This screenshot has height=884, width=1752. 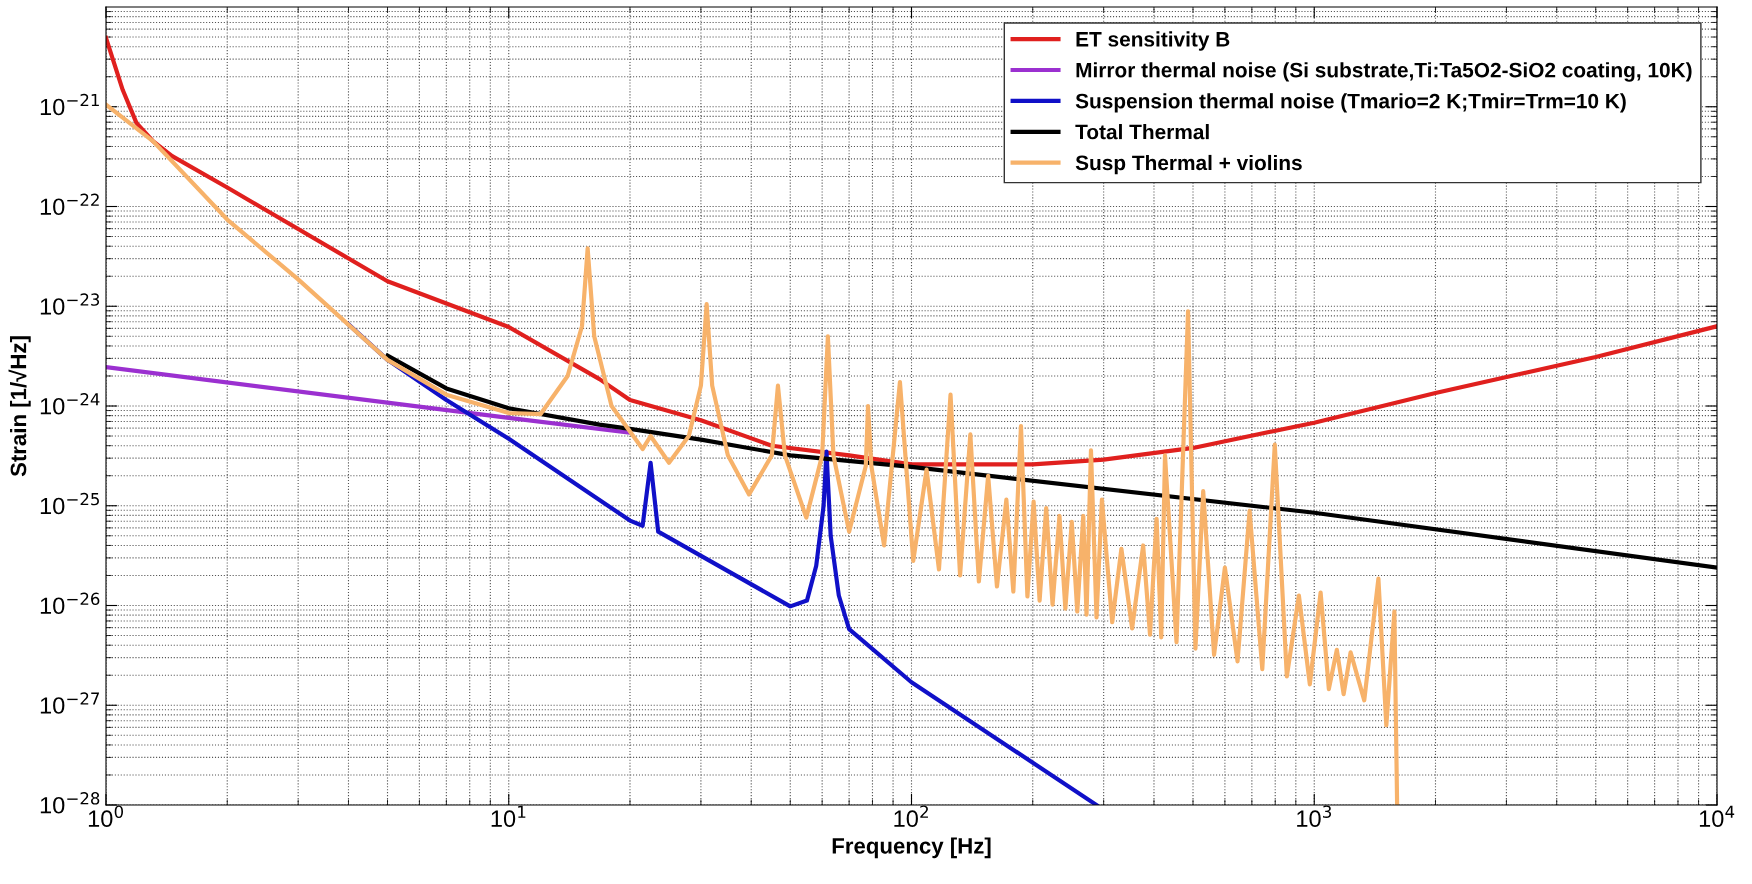 What do you see at coordinates (1142, 132) in the screenshot?
I see `legend-label: Total Thermal` at bounding box center [1142, 132].